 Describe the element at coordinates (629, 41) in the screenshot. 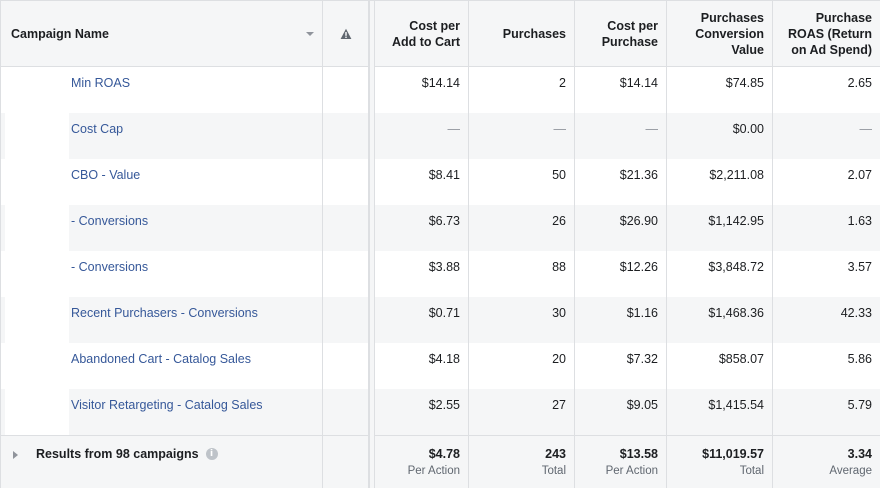

I see `header-line: Purchase` at that location.